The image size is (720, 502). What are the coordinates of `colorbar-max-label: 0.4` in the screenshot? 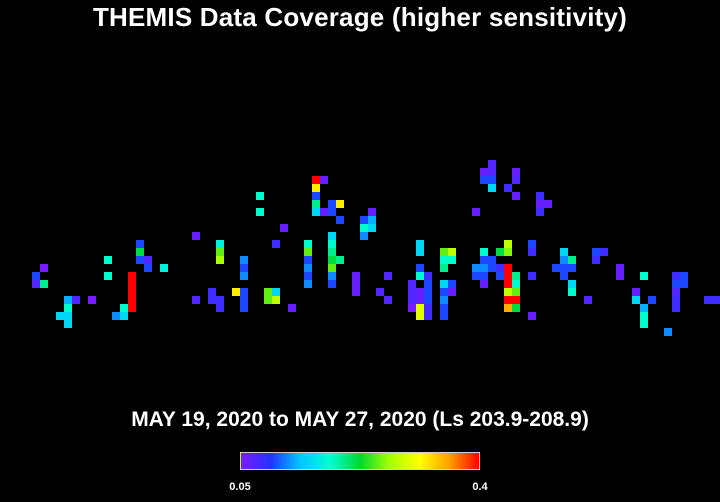 It's located at (480, 487).